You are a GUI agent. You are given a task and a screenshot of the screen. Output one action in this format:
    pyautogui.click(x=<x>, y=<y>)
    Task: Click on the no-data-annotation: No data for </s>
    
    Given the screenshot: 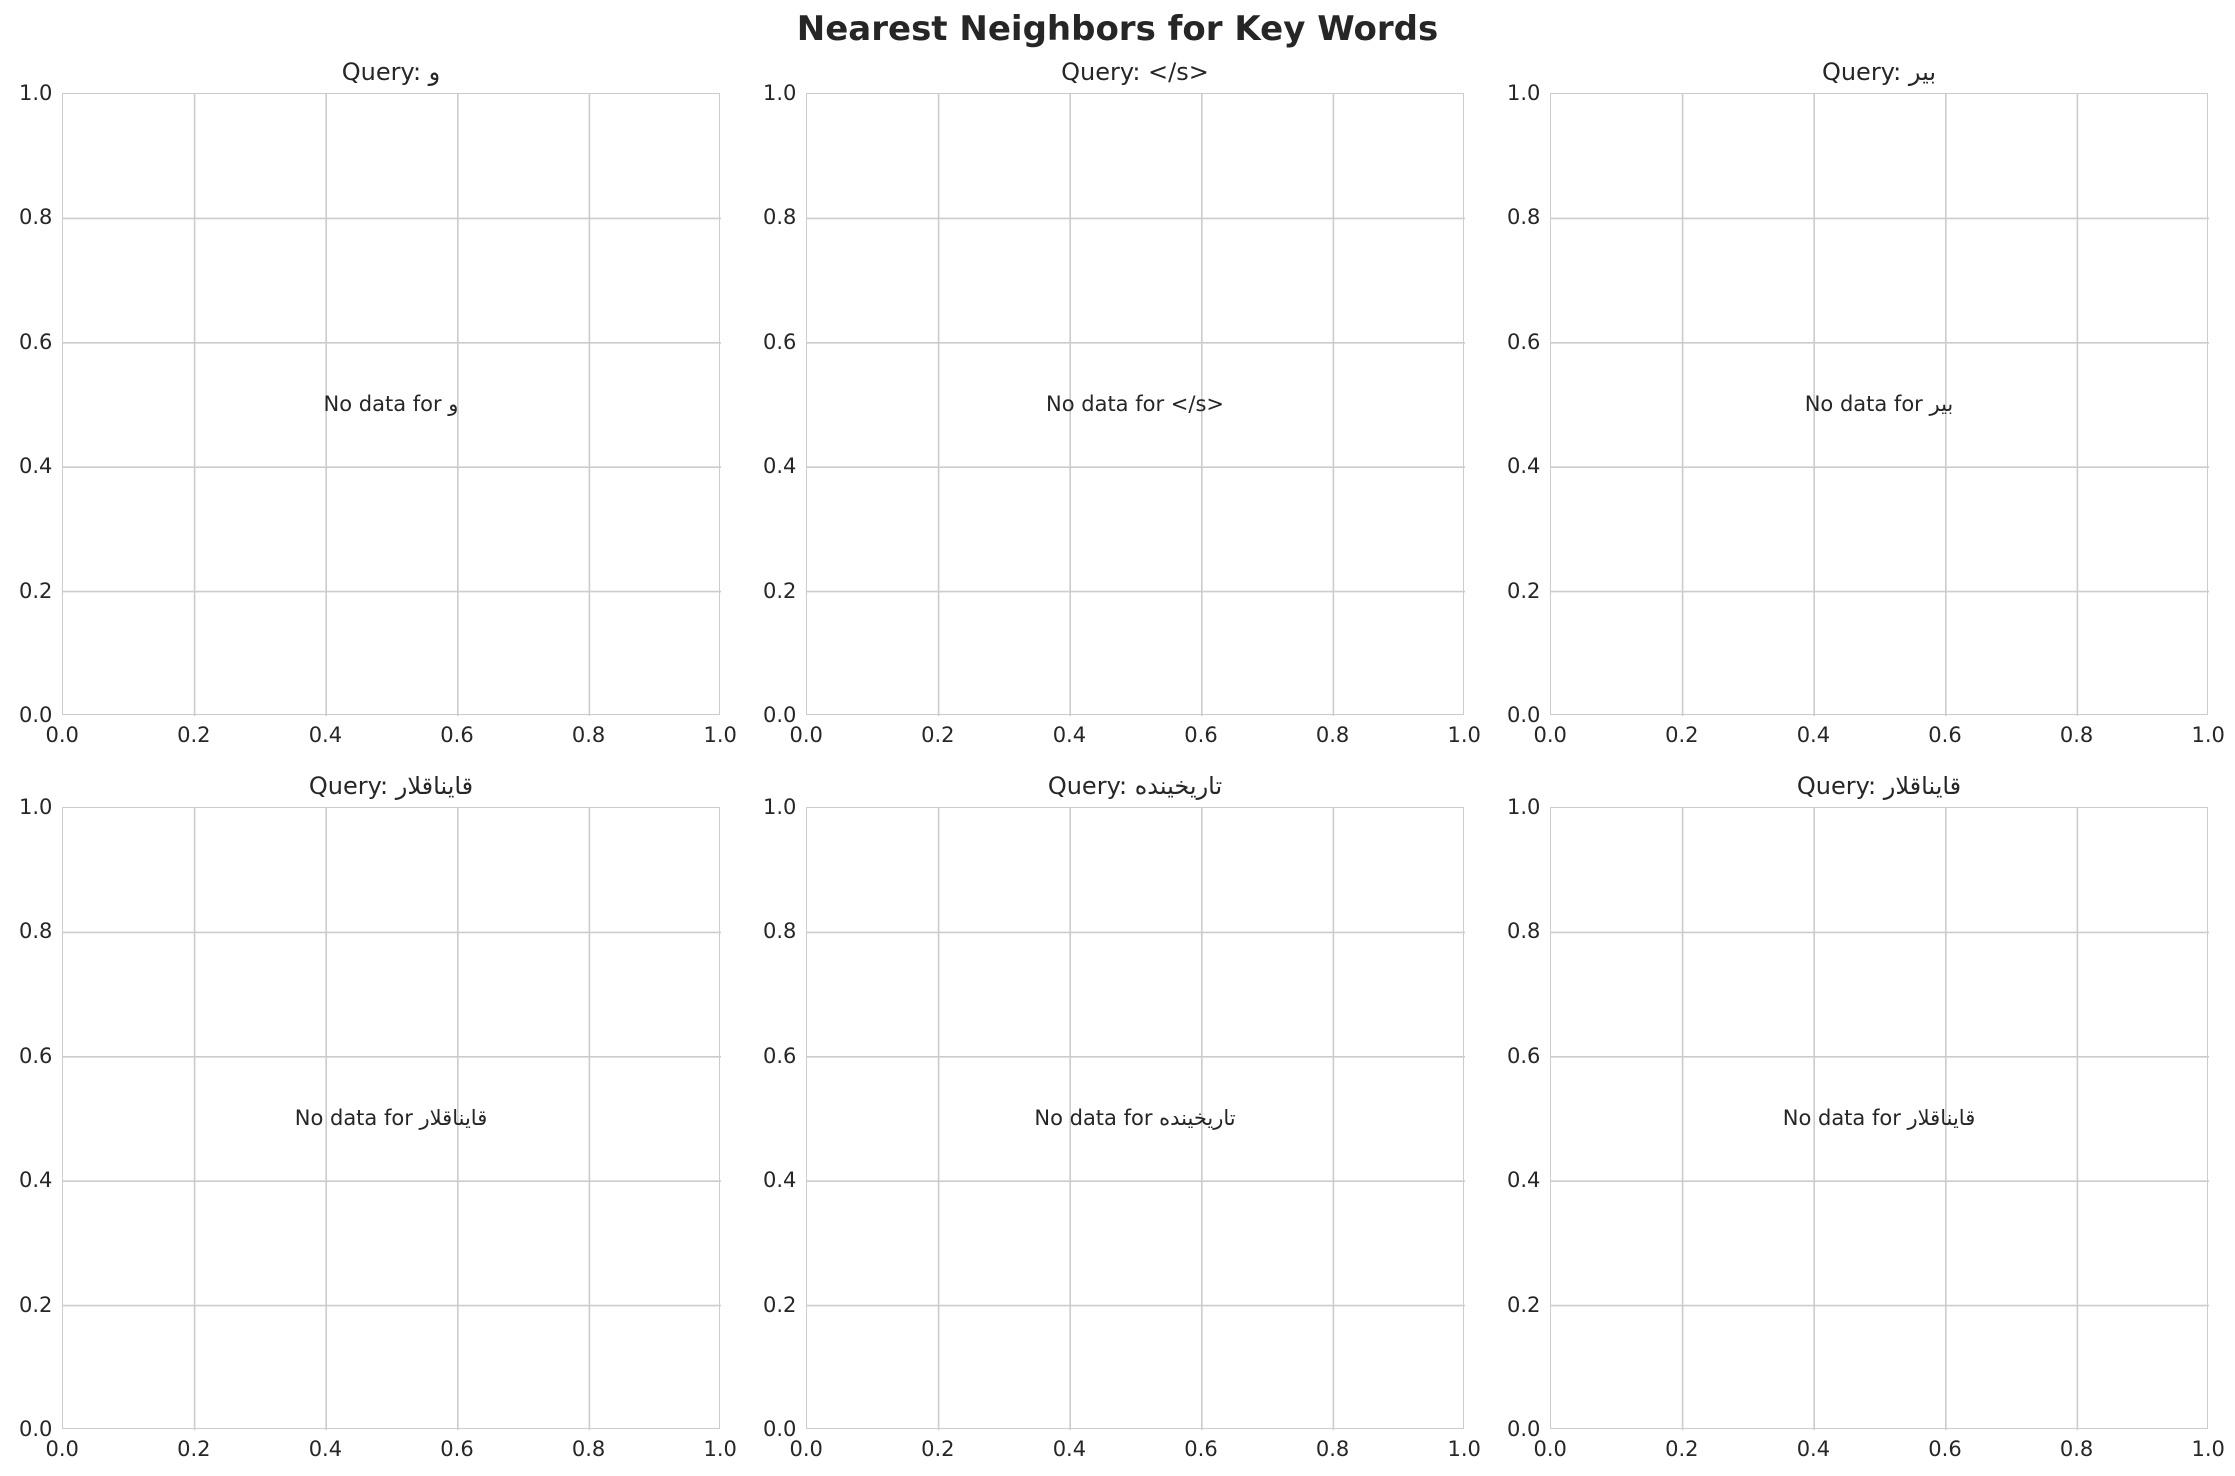 What is the action you would take?
    pyautogui.click(x=1135, y=404)
    